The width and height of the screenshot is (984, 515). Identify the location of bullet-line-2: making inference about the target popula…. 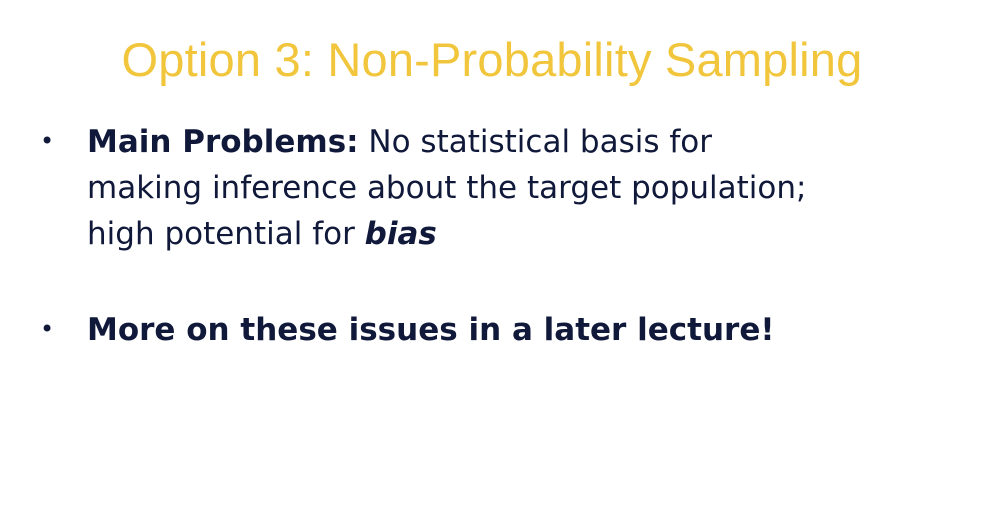
(447, 188).